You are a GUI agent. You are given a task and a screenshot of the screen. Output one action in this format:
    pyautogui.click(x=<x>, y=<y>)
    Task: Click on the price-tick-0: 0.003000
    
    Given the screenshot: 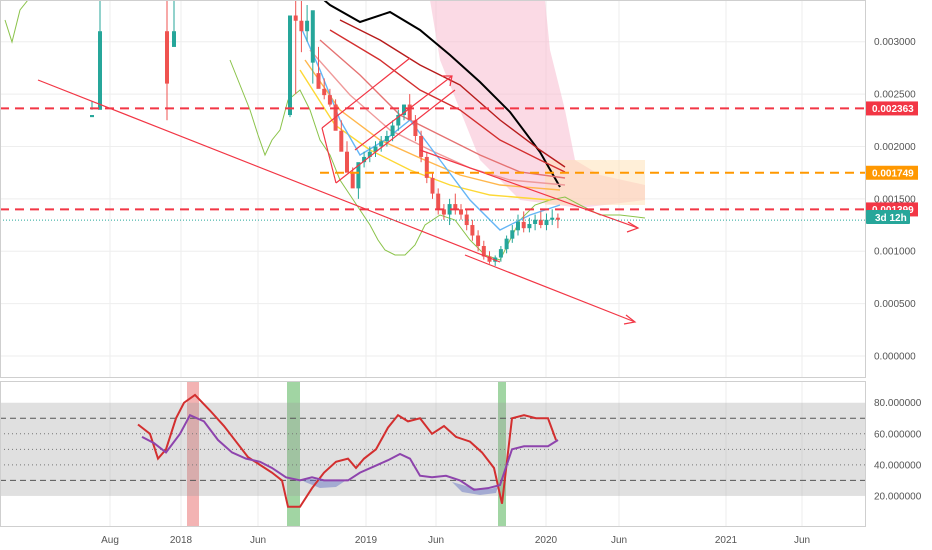 What is the action you would take?
    pyautogui.click(x=895, y=42)
    